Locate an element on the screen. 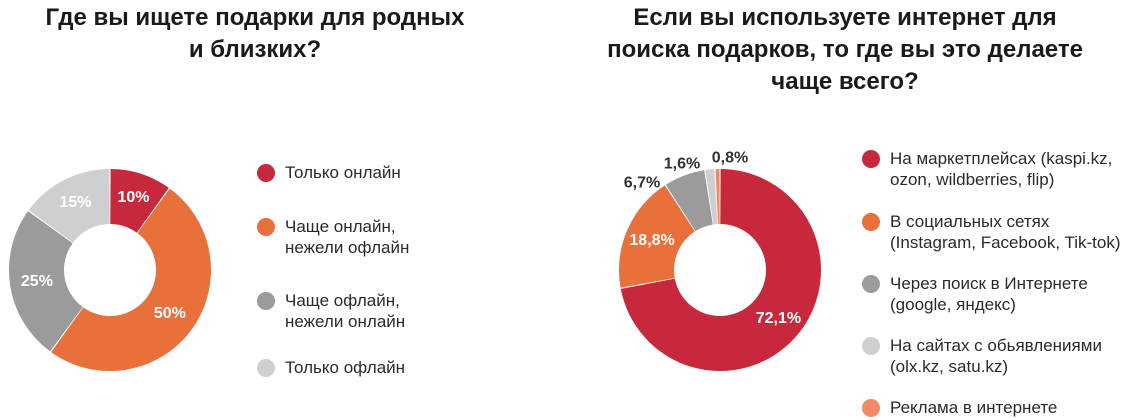 The height and width of the screenshot is (420, 1148). chart-1-legend-label-line: Только офлайн is located at coordinates (345, 367).